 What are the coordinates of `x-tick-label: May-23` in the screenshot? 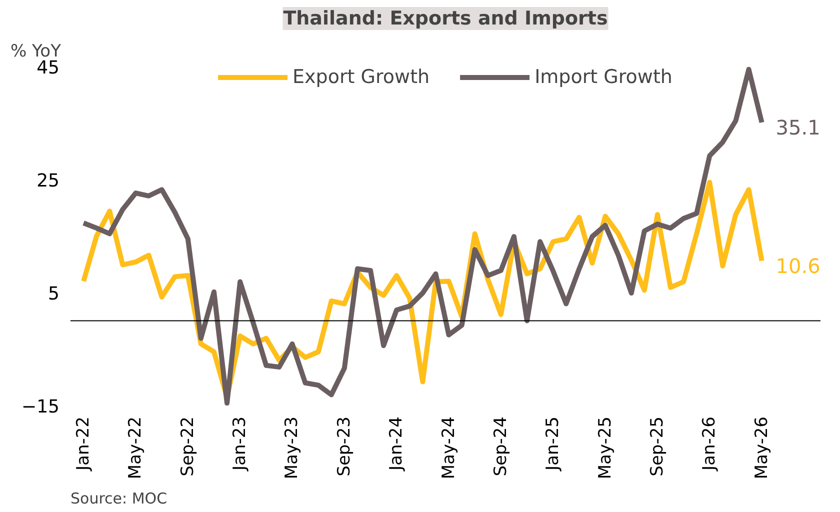 It's located at (292, 448).